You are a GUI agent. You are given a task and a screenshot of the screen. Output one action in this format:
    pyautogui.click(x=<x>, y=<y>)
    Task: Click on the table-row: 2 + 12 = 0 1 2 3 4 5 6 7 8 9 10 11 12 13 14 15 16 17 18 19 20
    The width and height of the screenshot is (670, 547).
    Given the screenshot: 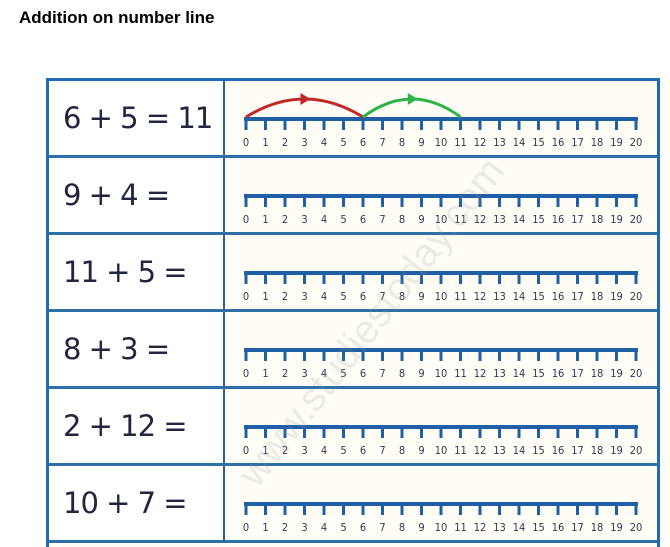 What is the action you would take?
    pyautogui.click(x=353, y=427)
    